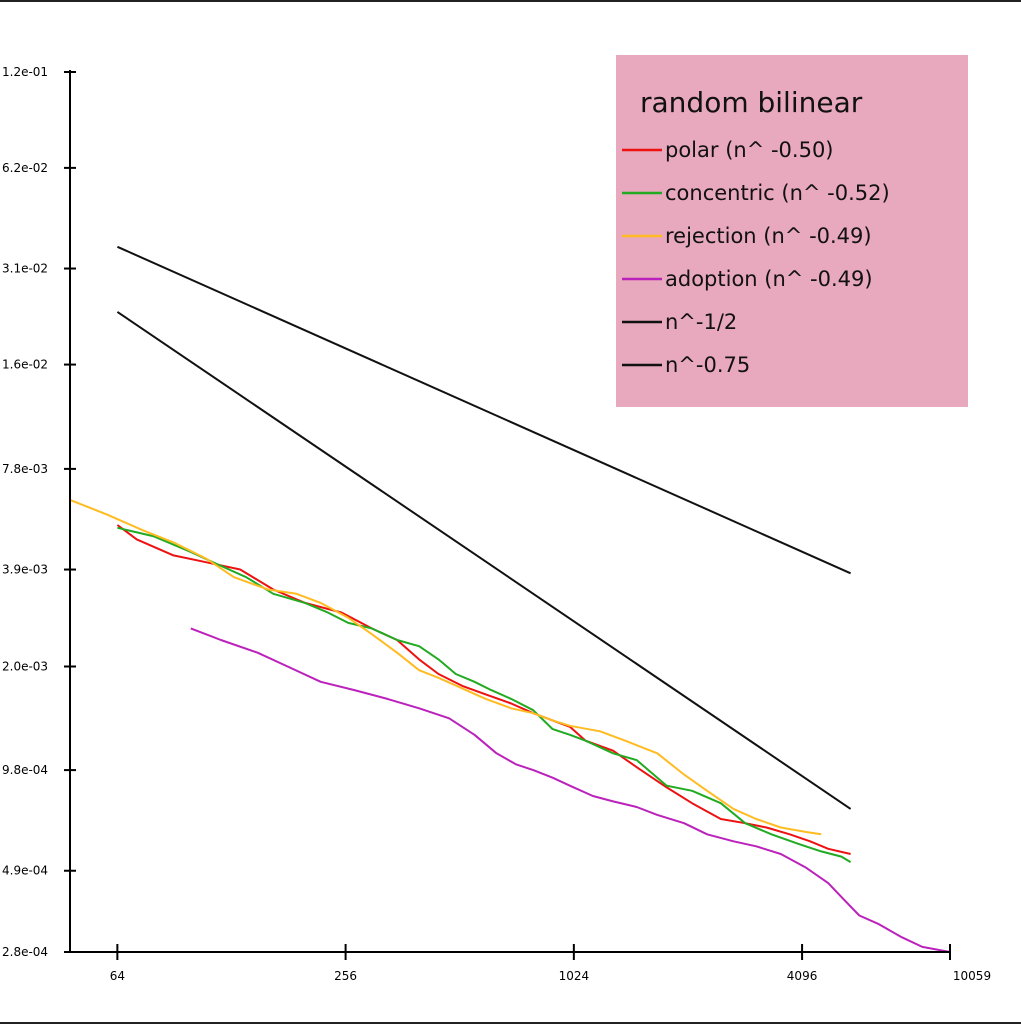 The image size is (1021, 1024). I want to click on y-tick-label: 1.2e-01, so click(25, 72).